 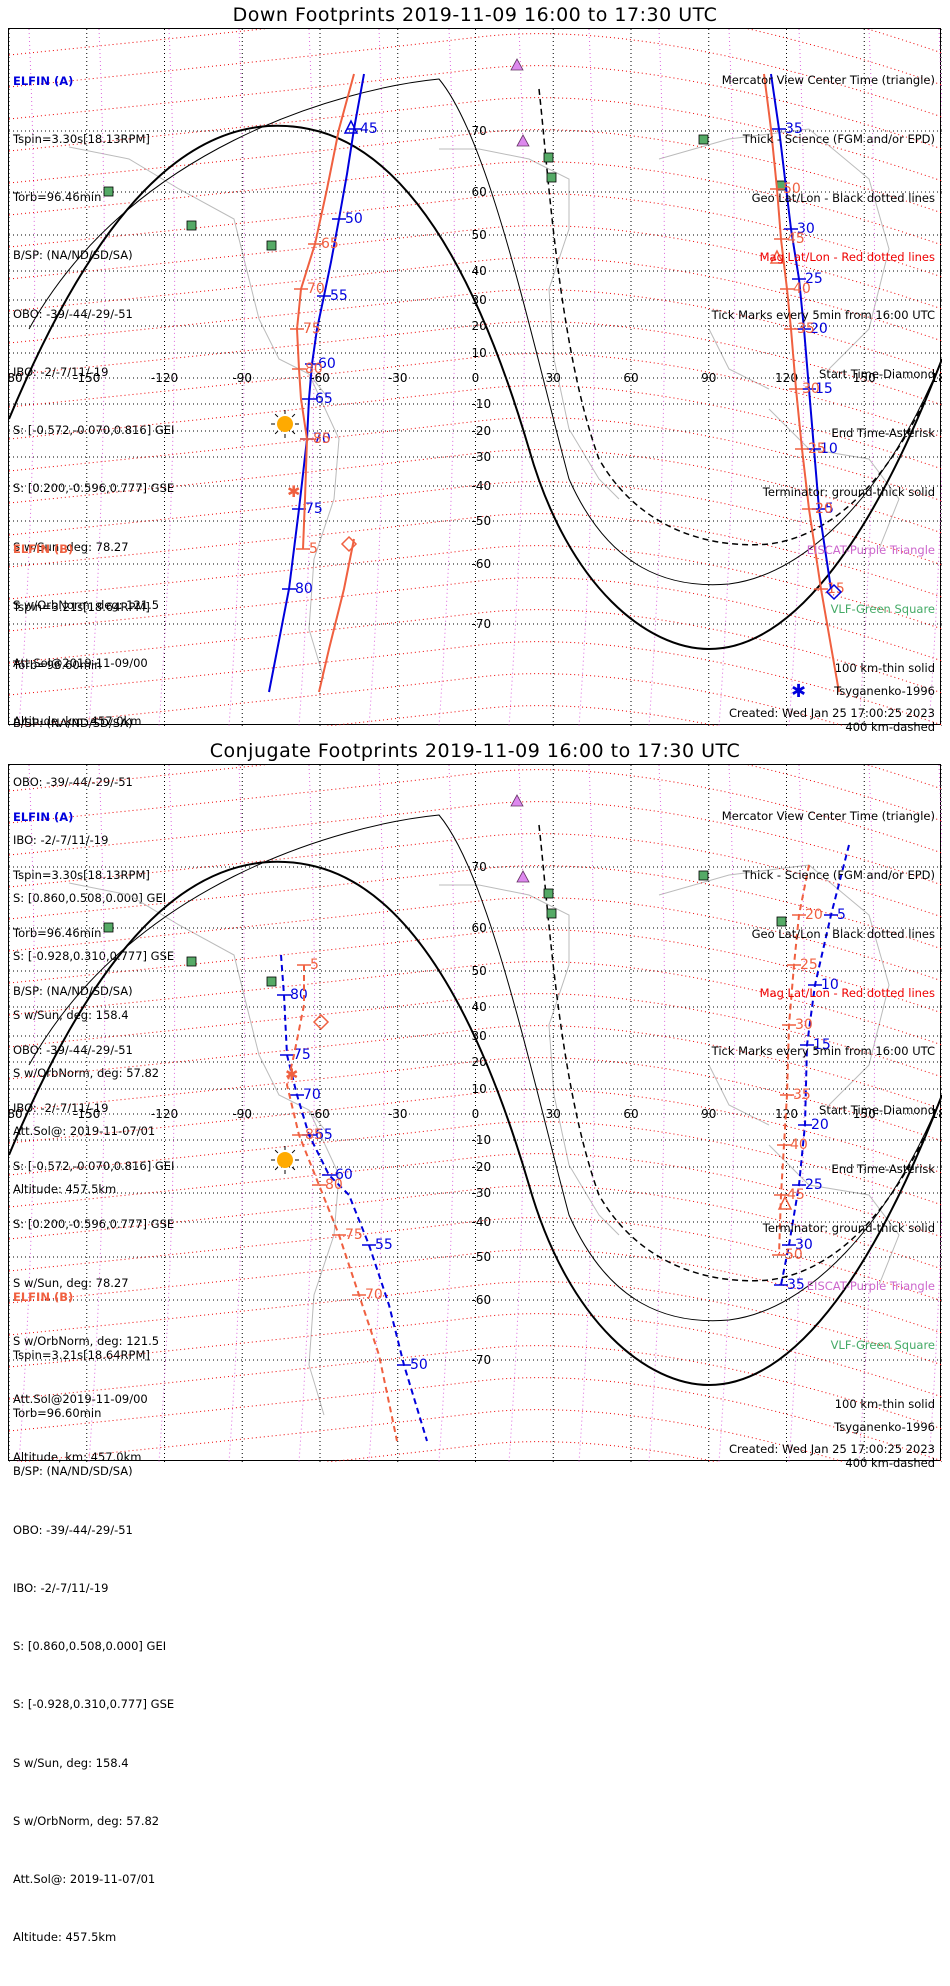 What do you see at coordinates (877, 1110) in the screenshot?
I see `legend-item: Start Time-Diamond` at bounding box center [877, 1110].